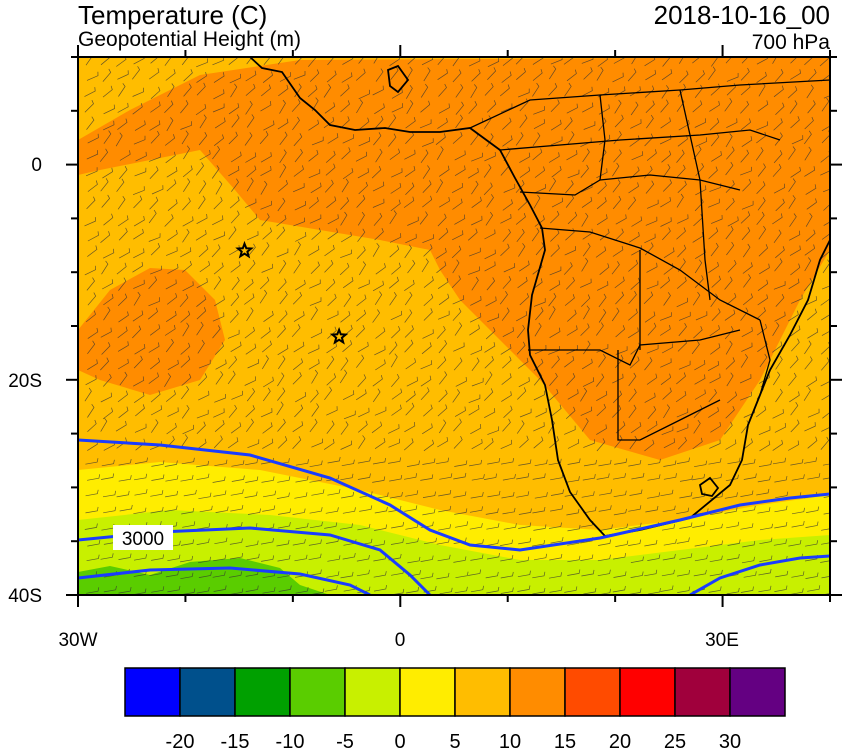  I want to click on pressure-level: 700 hPa, so click(790, 42).